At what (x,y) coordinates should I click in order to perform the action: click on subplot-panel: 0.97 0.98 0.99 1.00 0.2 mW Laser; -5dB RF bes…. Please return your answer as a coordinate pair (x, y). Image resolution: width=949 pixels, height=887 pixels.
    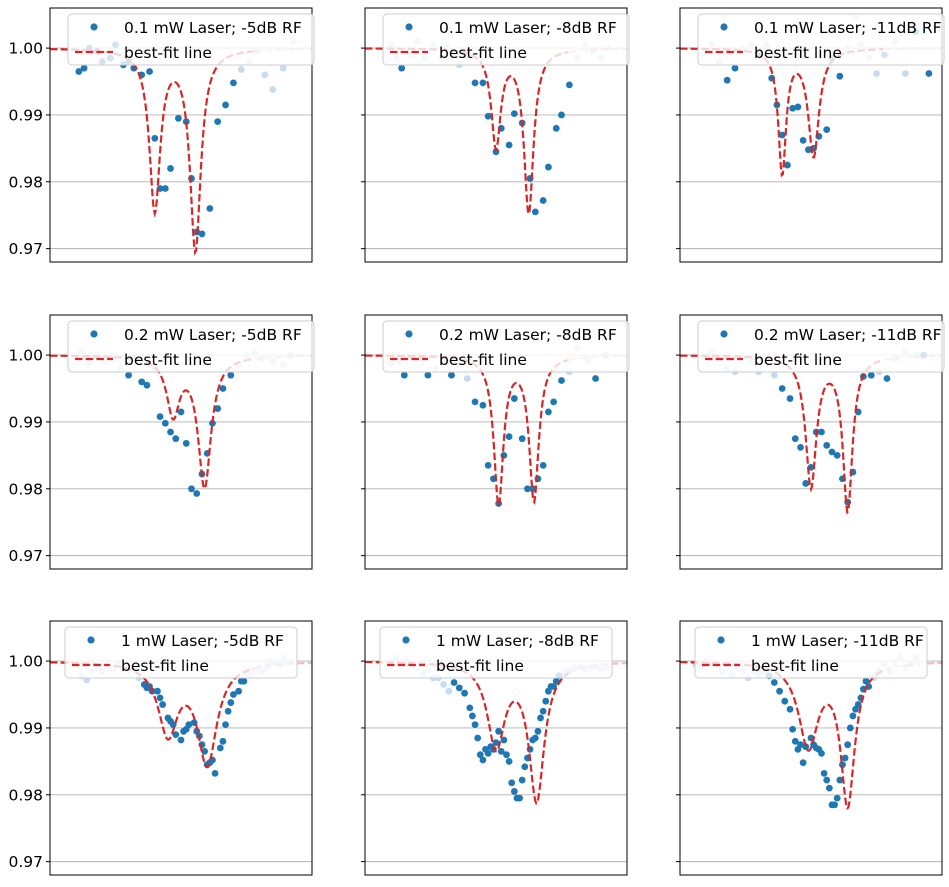
    Looking at the image, I should click on (161, 442).